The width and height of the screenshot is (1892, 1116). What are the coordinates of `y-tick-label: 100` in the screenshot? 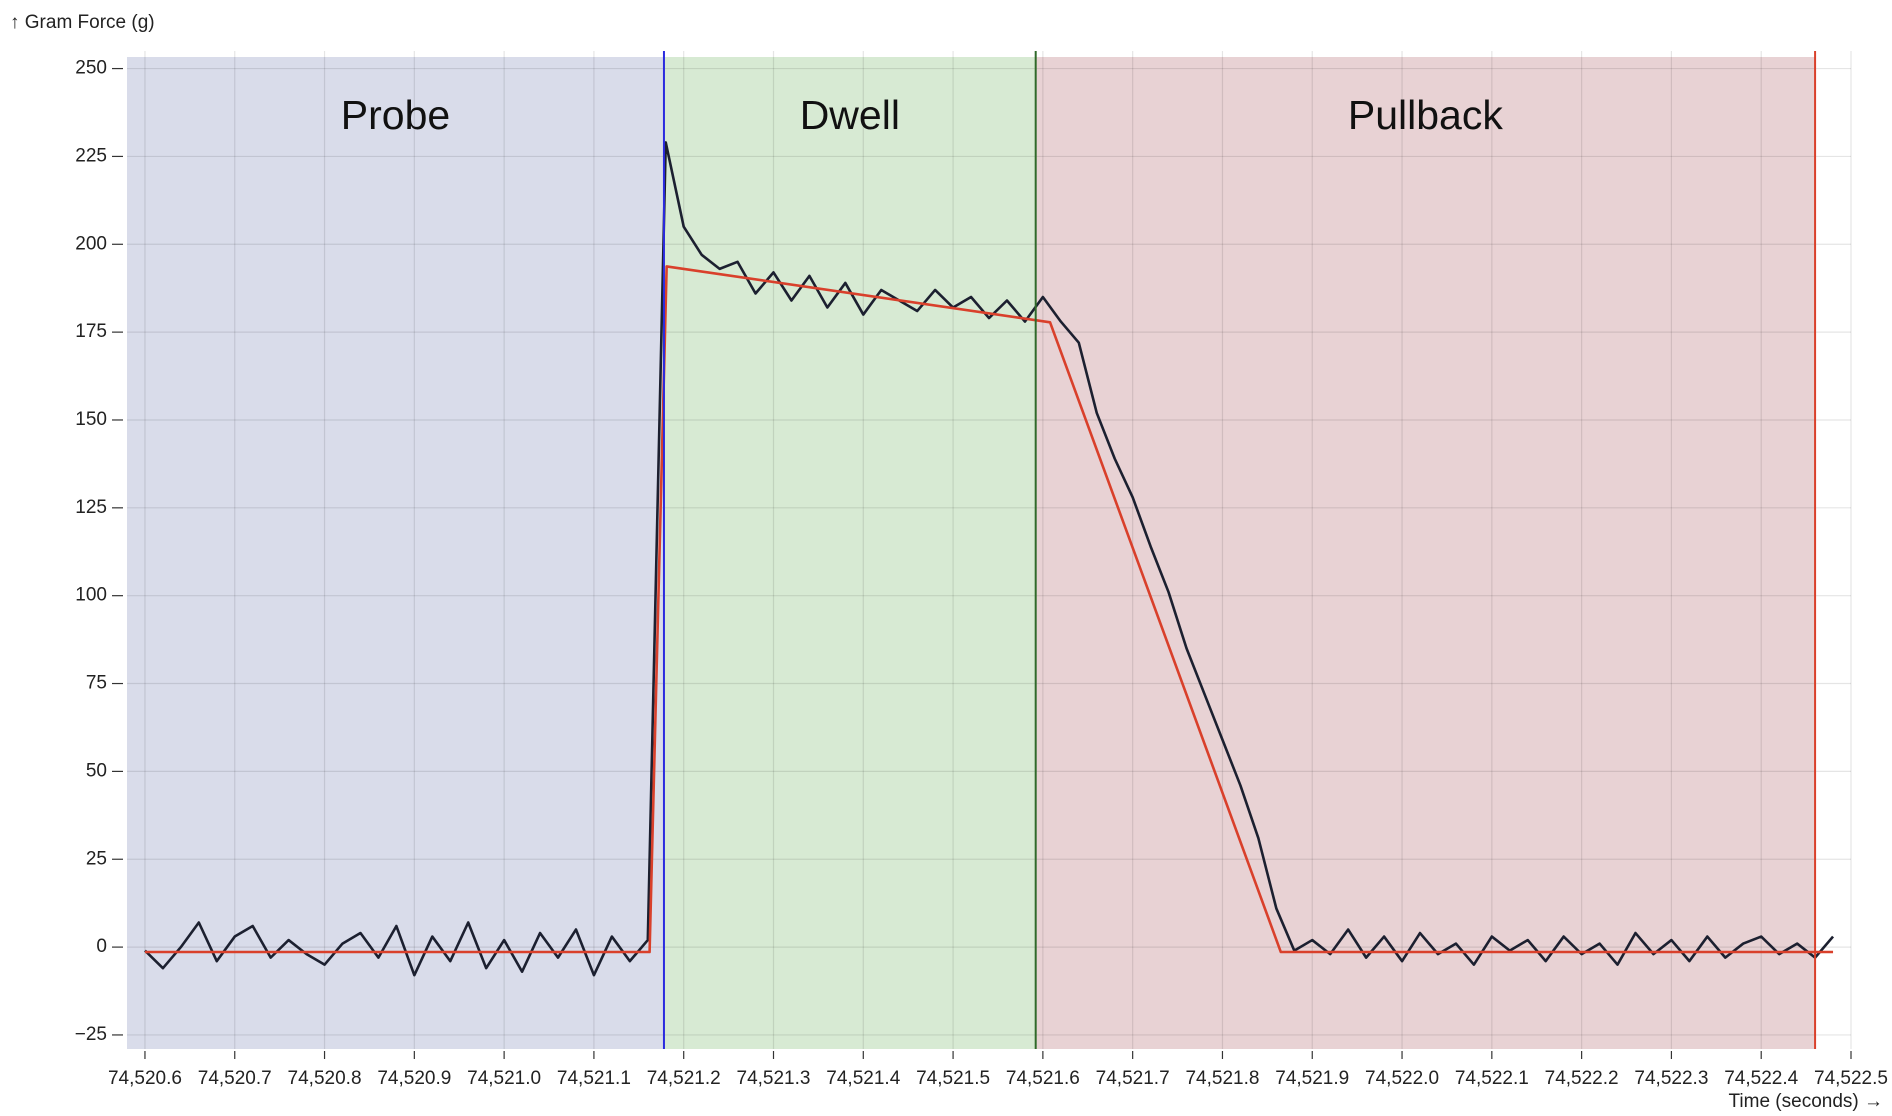 It's located at (91, 595).